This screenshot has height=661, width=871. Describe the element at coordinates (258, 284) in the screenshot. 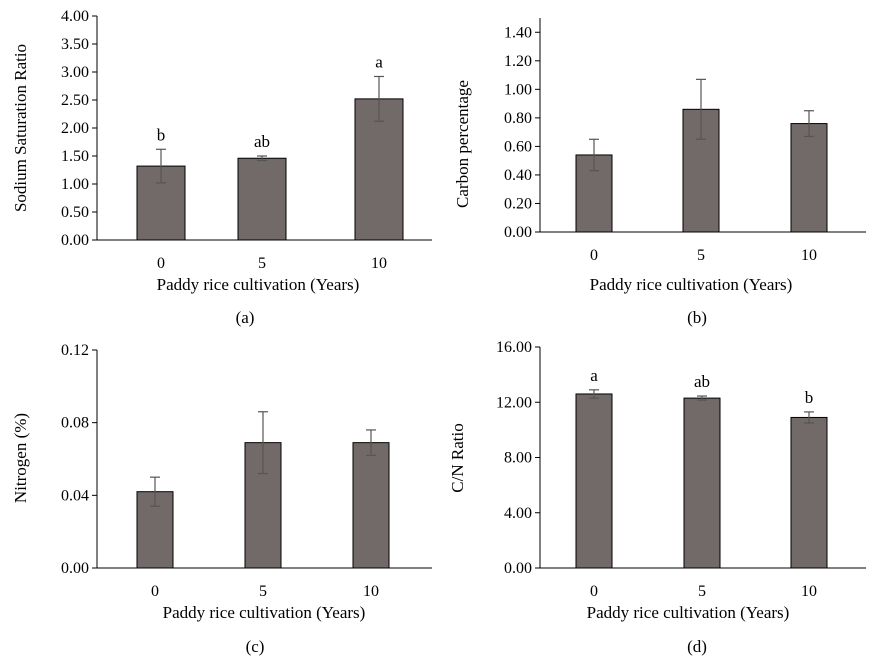

I see `chart-1-x-axis-title: Paddy rice cultivation (Years)` at that location.